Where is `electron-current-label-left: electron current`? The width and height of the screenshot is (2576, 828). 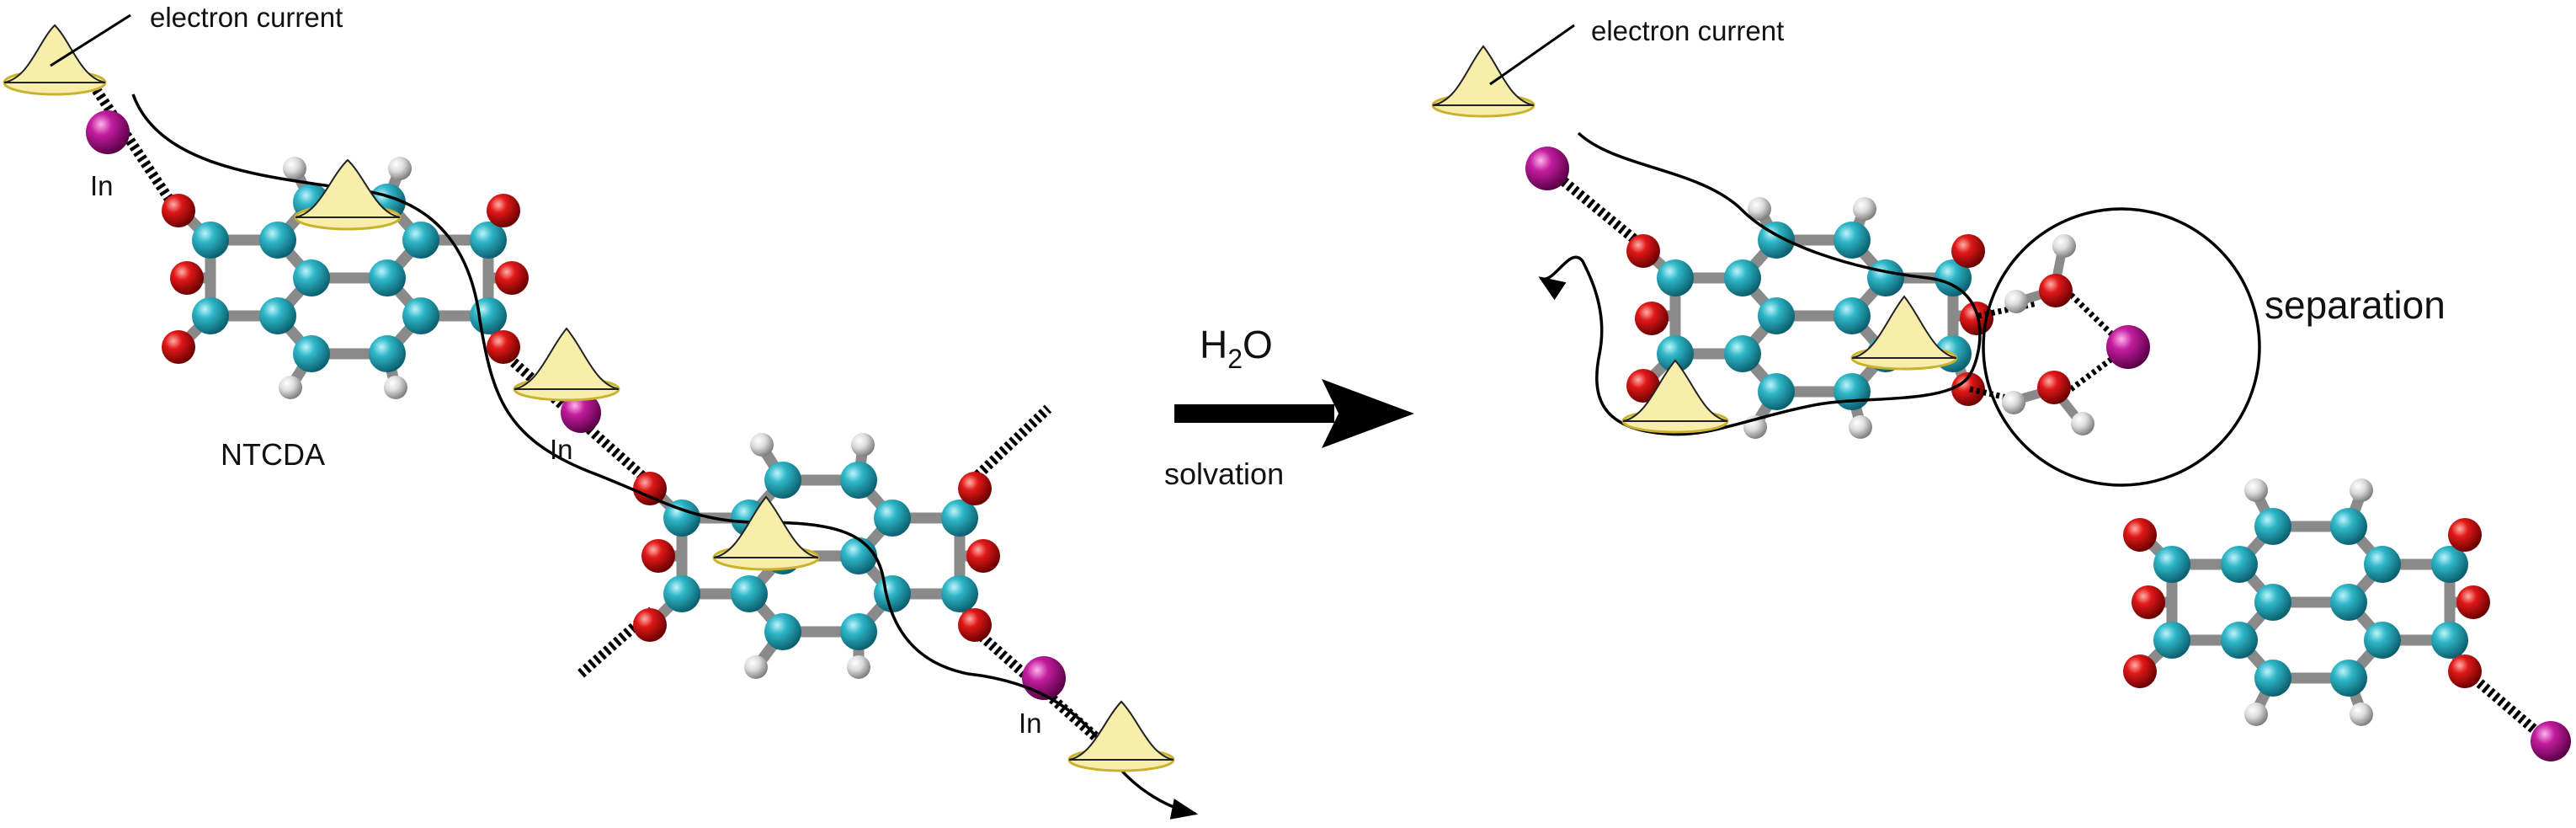 electron-current-label-left: electron current is located at coordinates (246, 17).